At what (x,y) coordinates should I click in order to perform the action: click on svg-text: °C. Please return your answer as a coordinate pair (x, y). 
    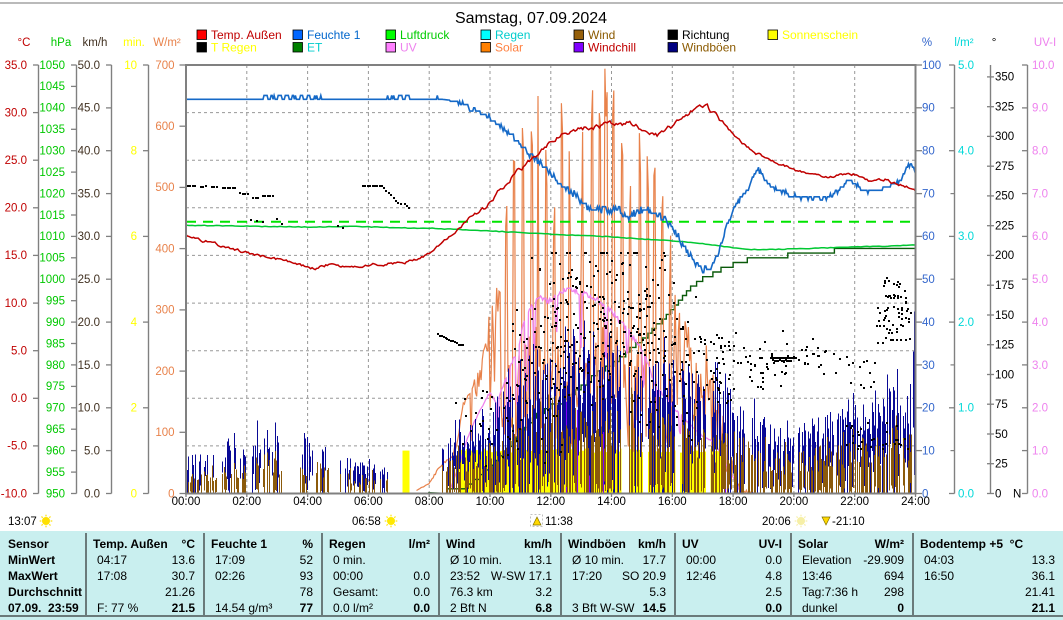
    Looking at the image, I should click on (24, 43).